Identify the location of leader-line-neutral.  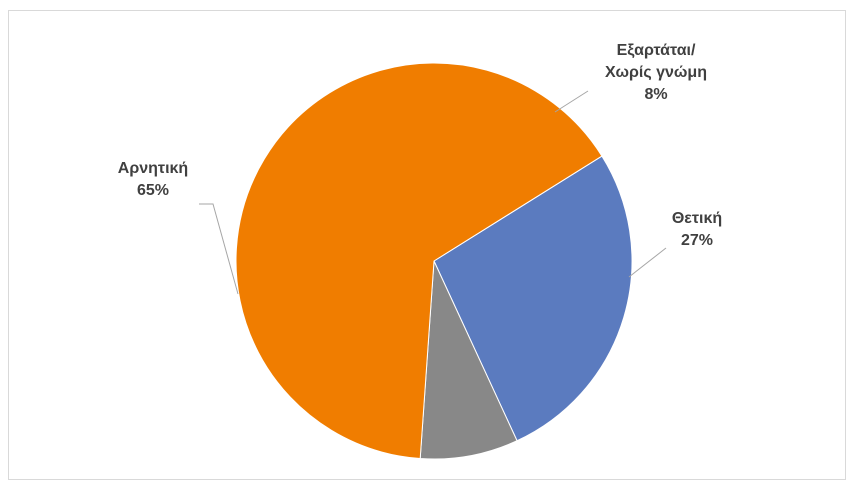
(571, 101).